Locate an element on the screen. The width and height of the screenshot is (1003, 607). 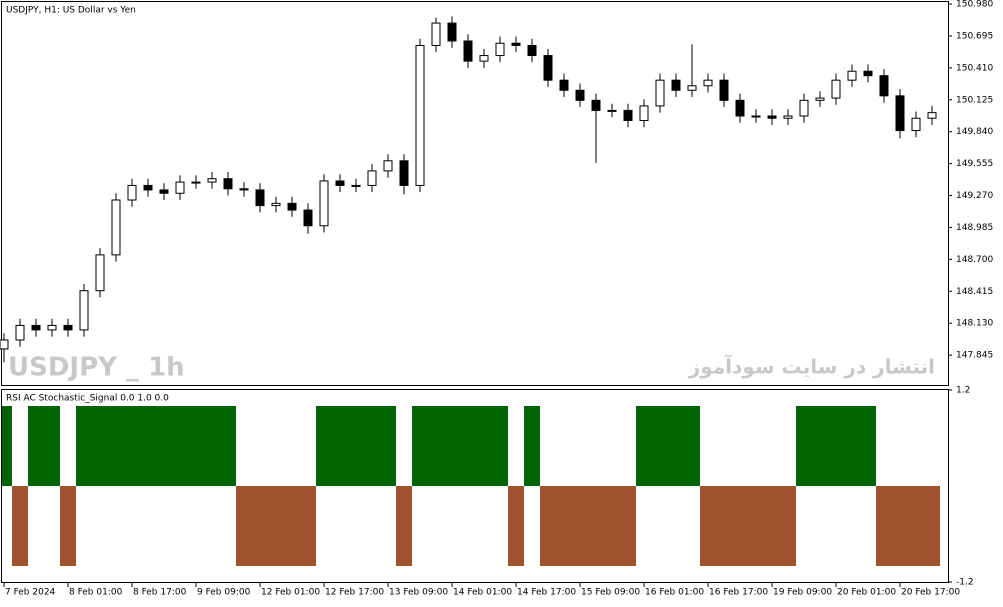
x-tick-label: 16 Feb 01:00 is located at coordinates (674, 593).